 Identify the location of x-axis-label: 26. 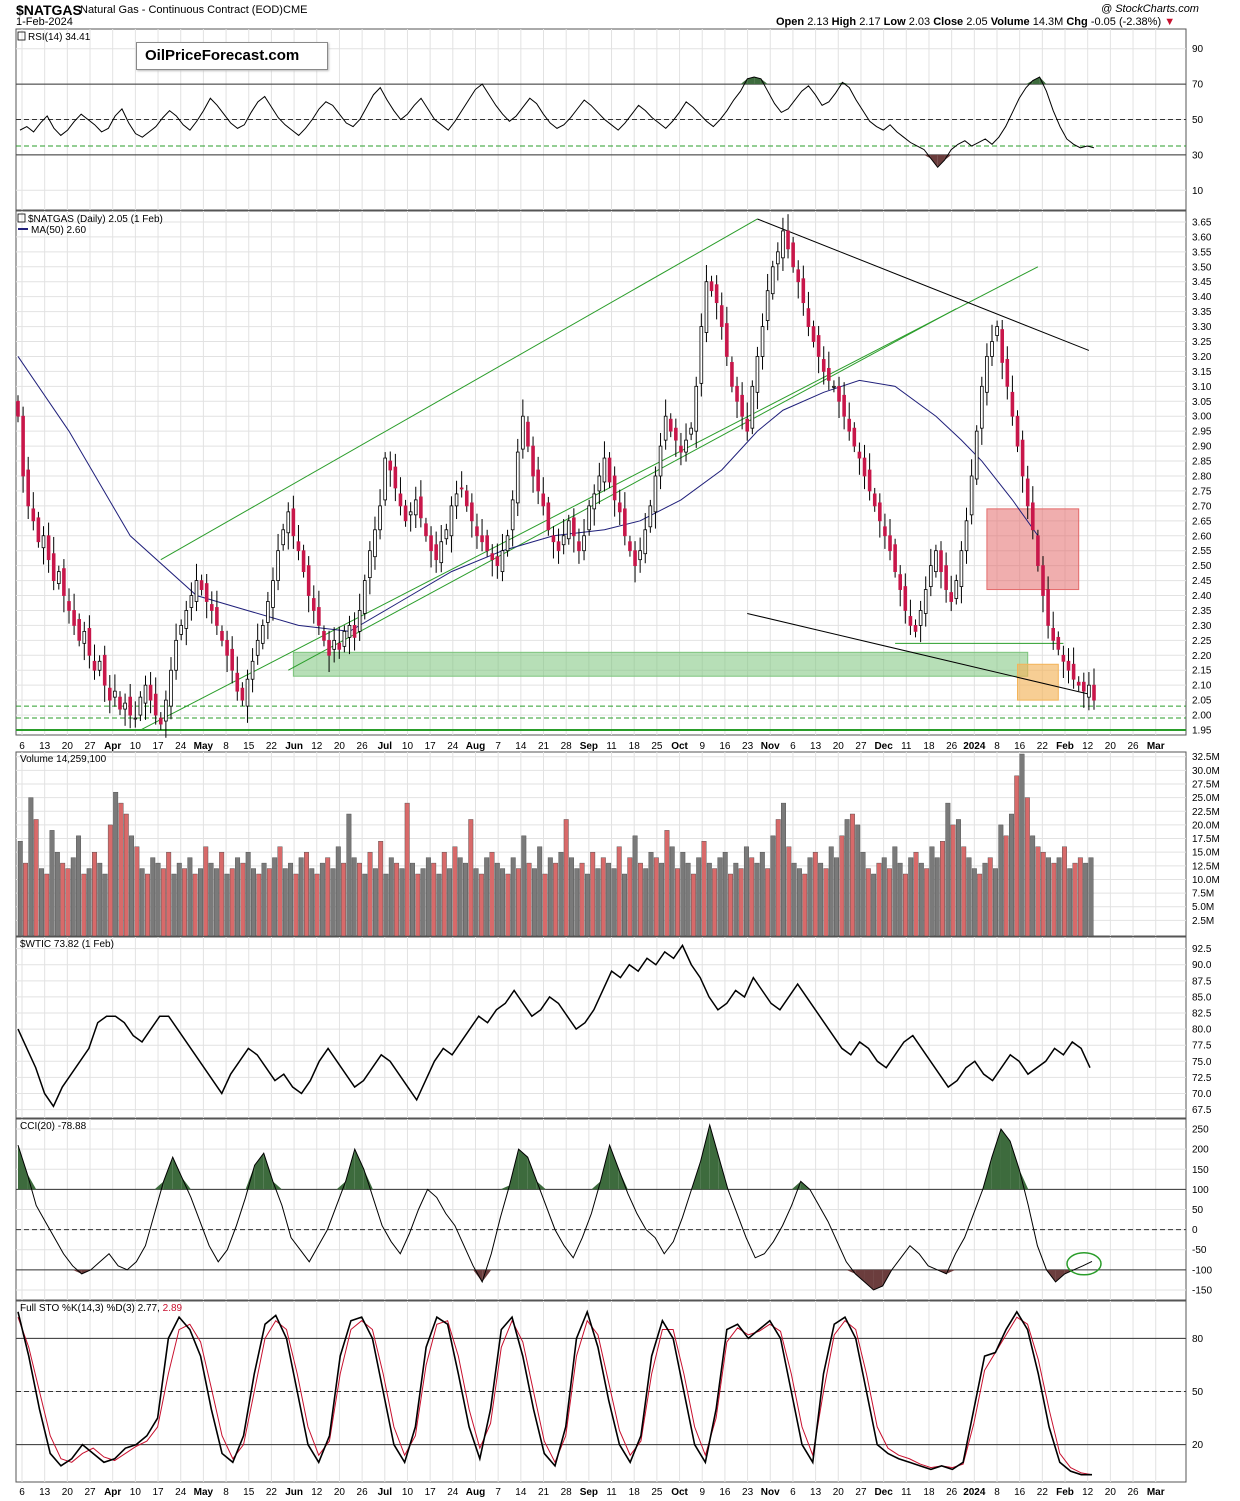
(1133, 1492).